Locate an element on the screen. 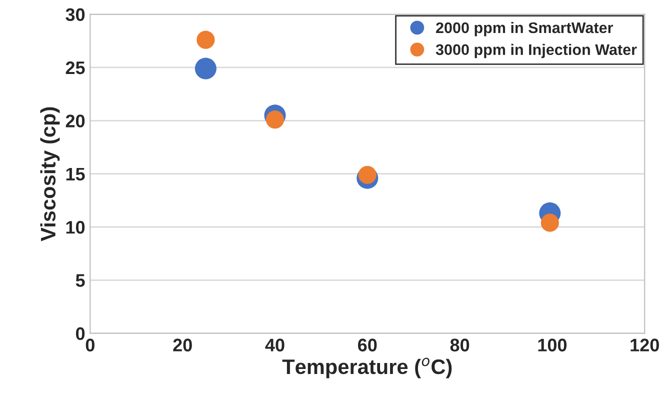 This screenshot has height=409, width=668. x-tick-label: 20 is located at coordinates (182, 345).